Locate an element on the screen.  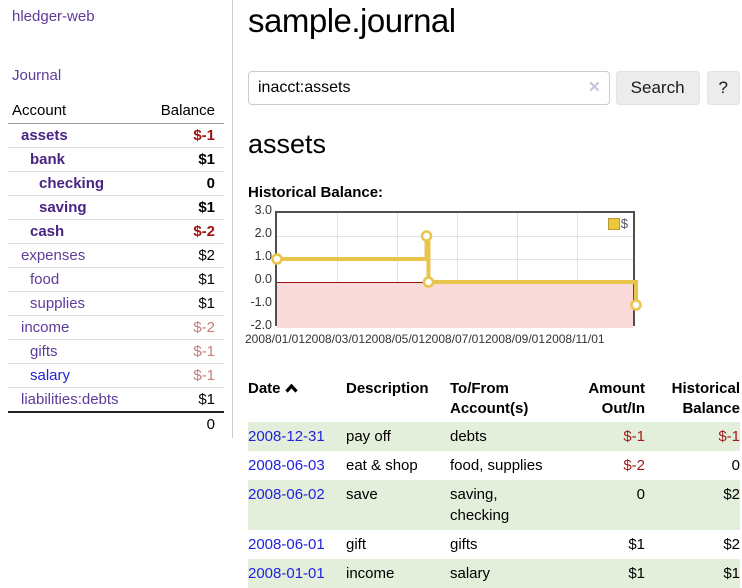
transaction-amount: $-2 is located at coordinates (634, 465).